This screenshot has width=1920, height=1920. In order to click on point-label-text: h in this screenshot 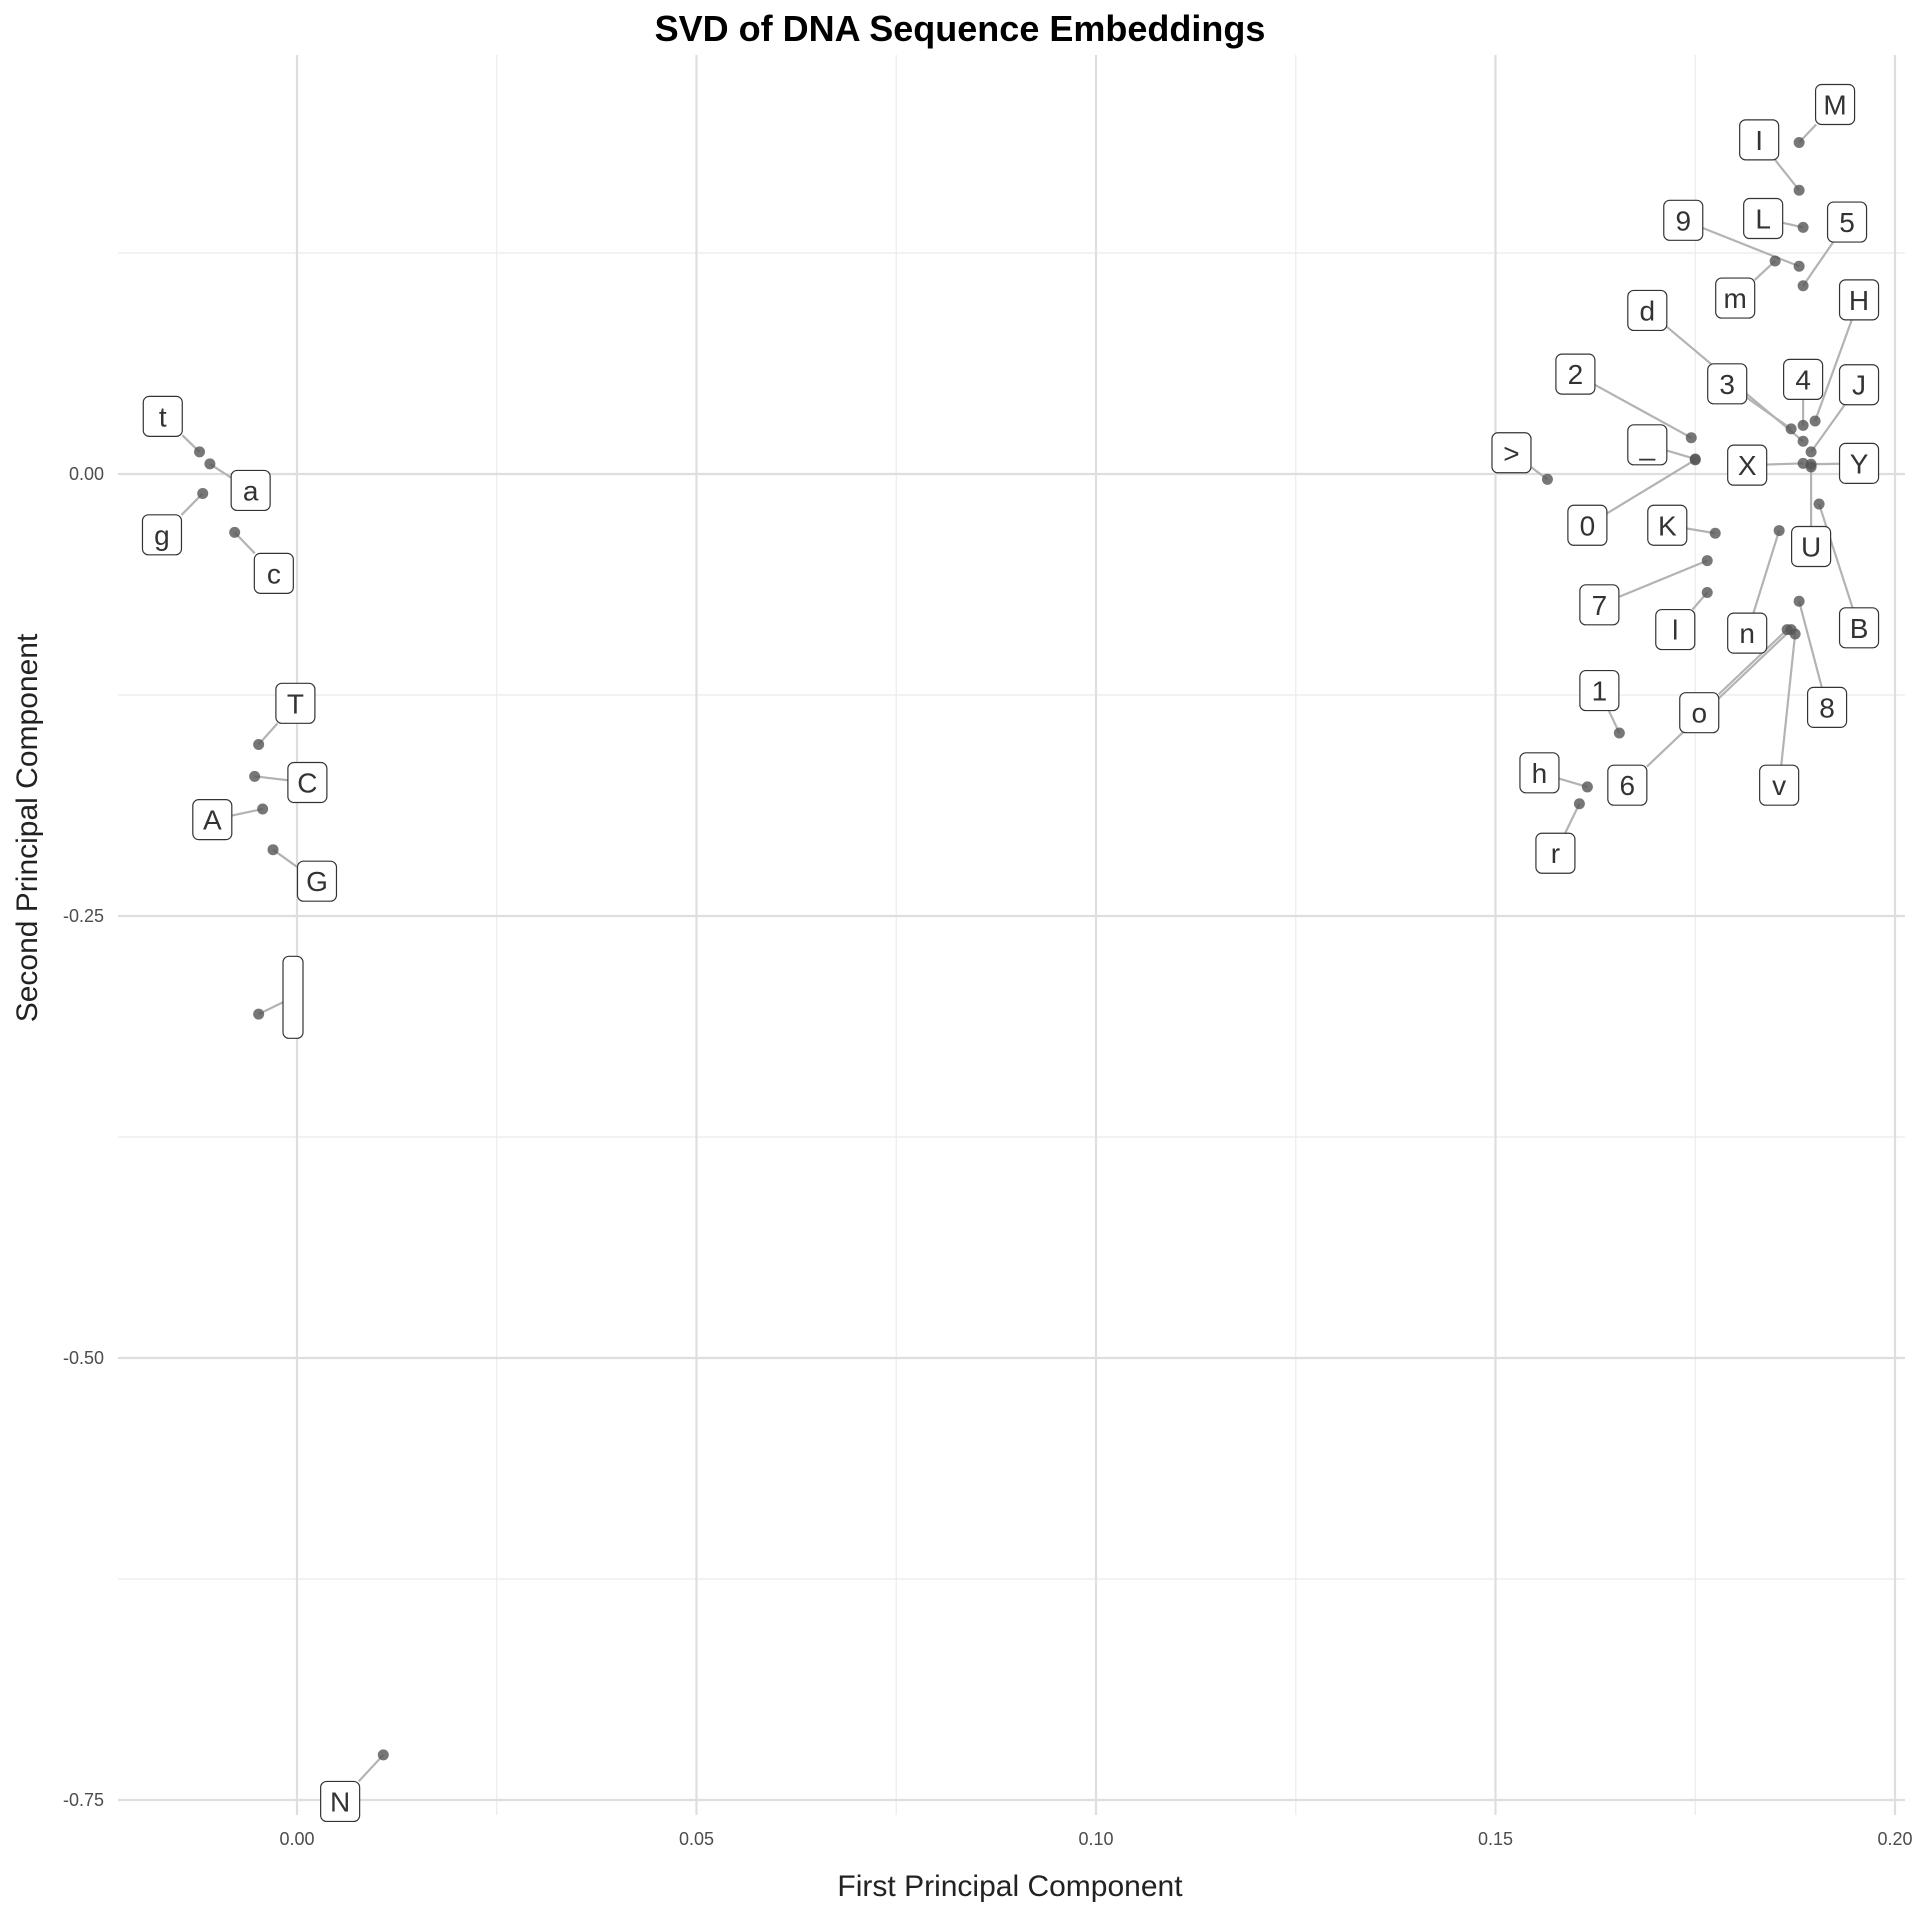, I will do `click(1540, 773)`.